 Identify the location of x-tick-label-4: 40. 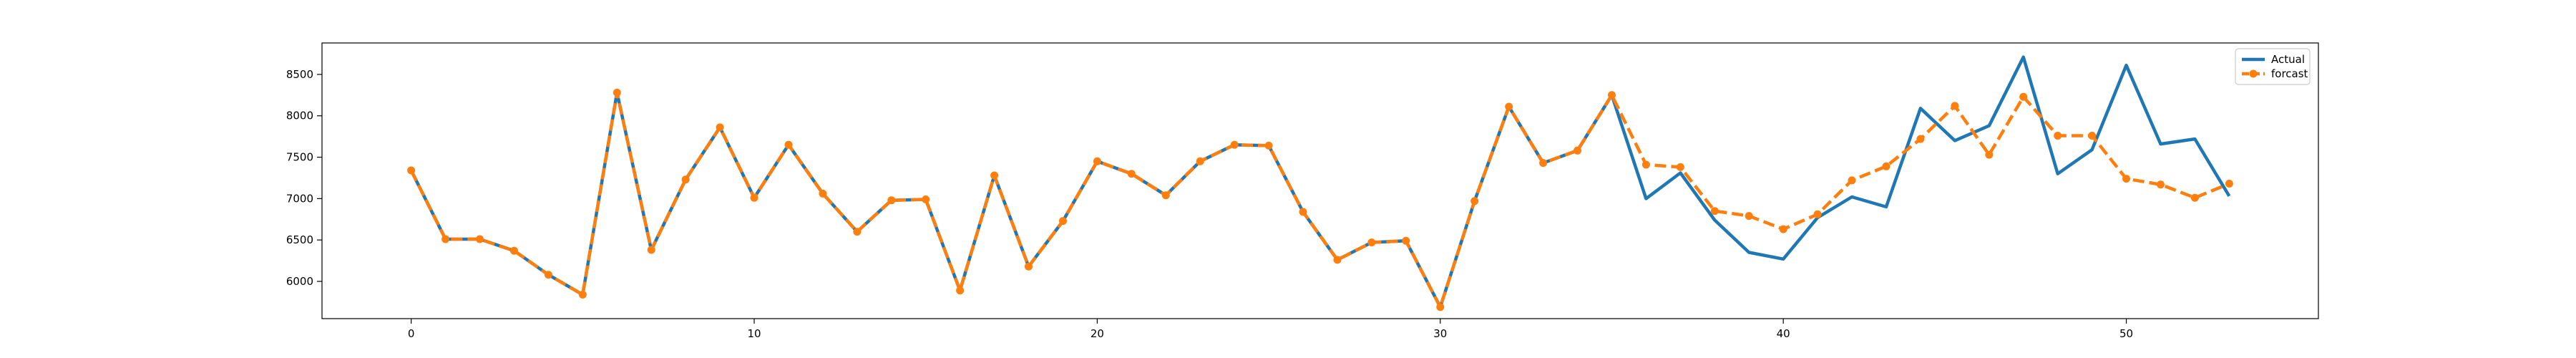
(1783, 333).